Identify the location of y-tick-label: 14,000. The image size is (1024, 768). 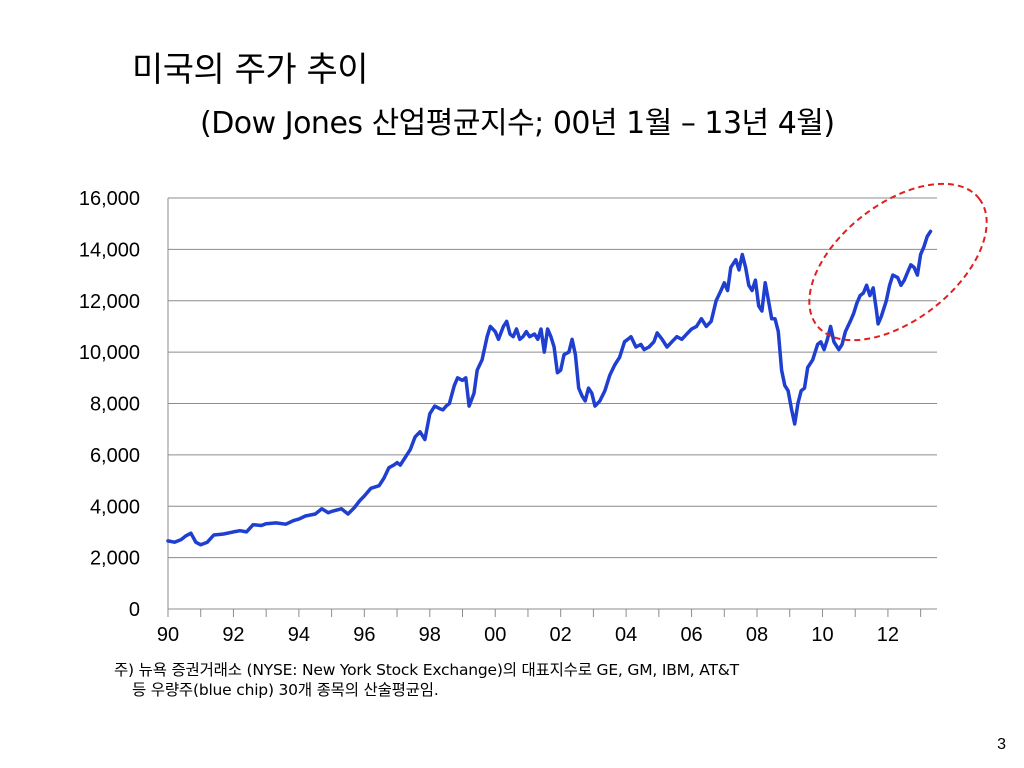
(109, 250).